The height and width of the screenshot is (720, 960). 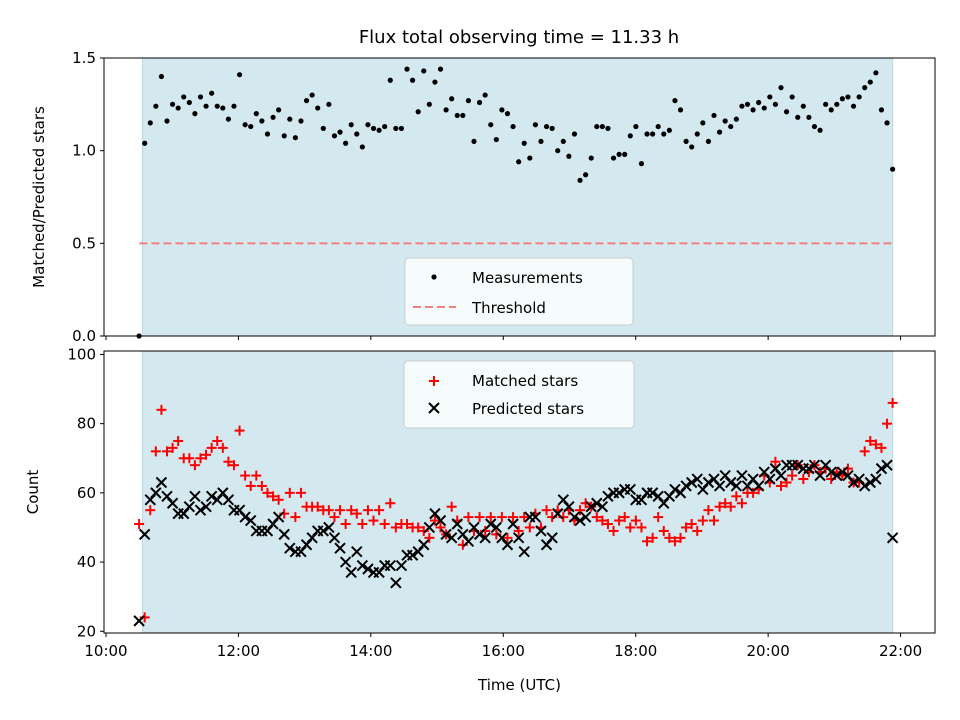 I want to click on top-legend: Measurements Threshold, so click(x=519, y=291).